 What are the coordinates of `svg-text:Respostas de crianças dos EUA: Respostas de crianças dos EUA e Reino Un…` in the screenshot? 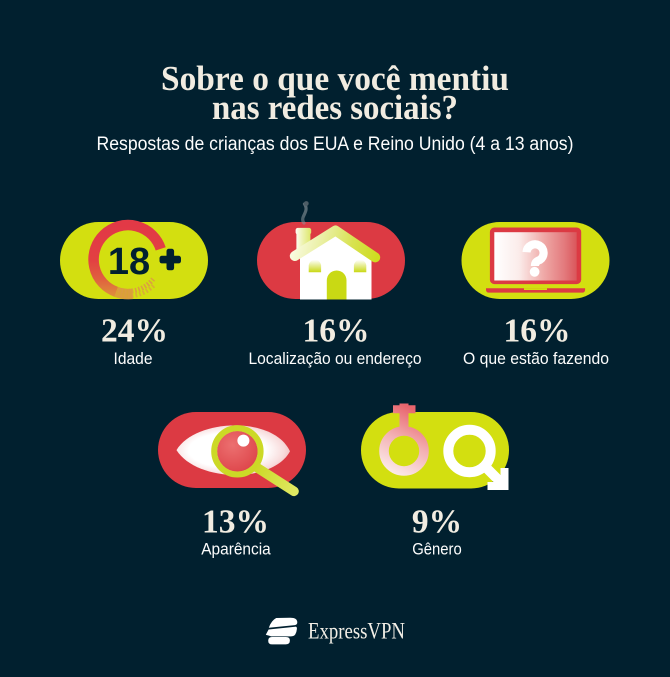 It's located at (335, 144).